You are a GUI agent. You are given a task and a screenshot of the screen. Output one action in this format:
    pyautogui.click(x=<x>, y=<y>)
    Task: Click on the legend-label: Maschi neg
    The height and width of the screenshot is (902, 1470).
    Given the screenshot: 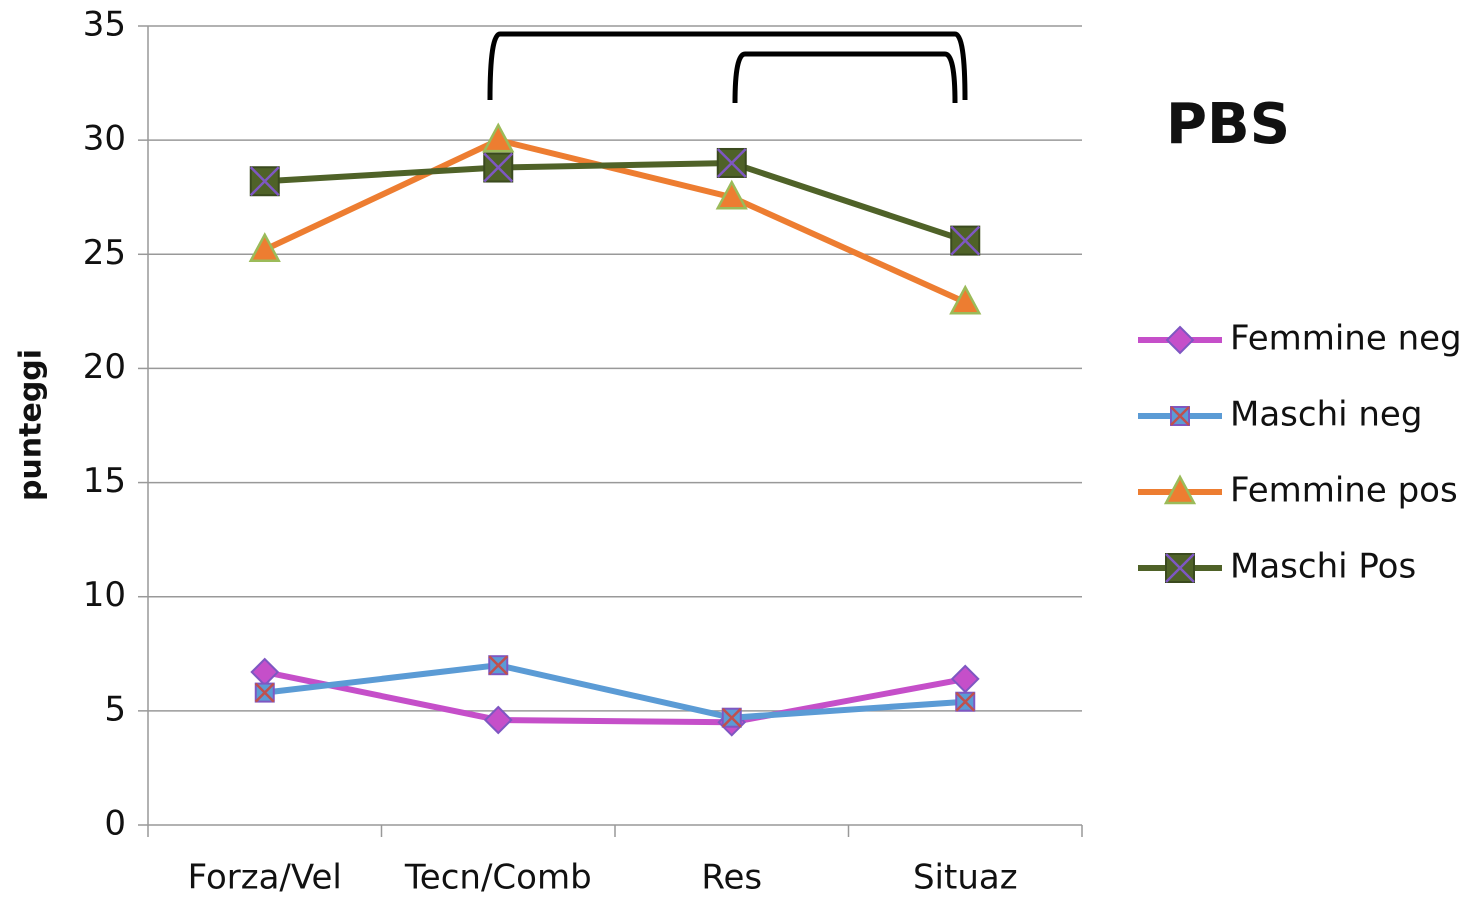 What is the action you would take?
    pyautogui.click(x=1326, y=415)
    